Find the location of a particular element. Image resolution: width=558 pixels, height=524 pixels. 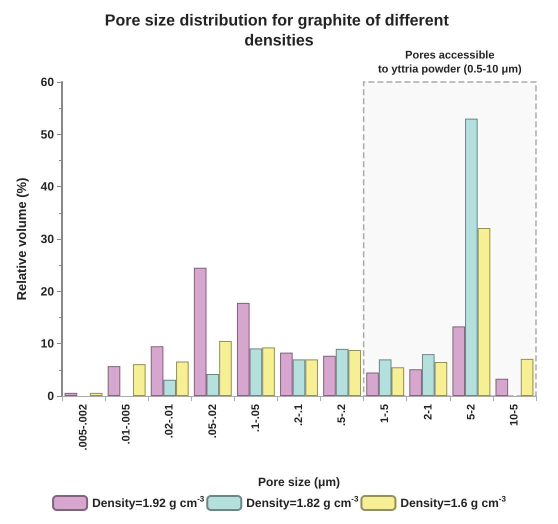

y-tick-label: 60 is located at coordinates (47, 82).